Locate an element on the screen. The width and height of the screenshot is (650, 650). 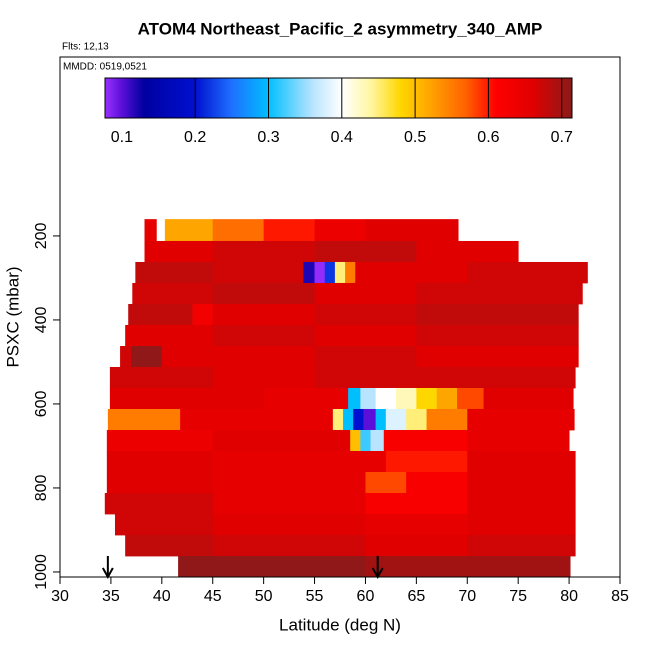
colorbar-tick-label: 0.2 is located at coordinates (195, 137).